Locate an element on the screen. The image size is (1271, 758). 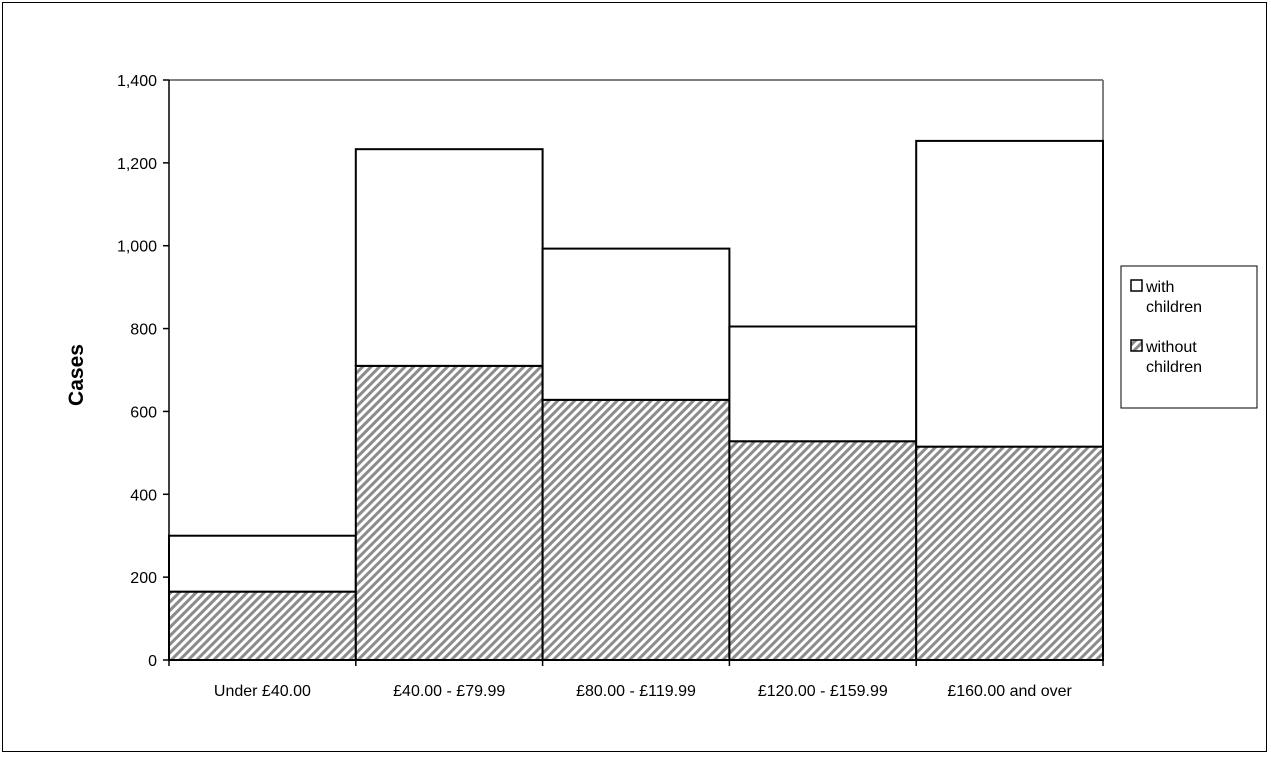
legend-box is located at coordinates (1189, 337).